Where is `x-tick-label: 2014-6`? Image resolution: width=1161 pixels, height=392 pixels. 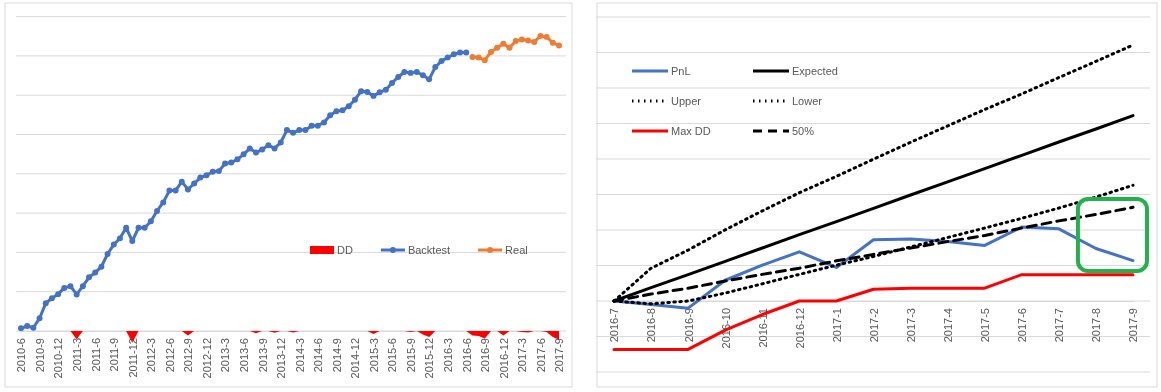
x-tick-label: 2014-6 is located at coordinates (318, 355).